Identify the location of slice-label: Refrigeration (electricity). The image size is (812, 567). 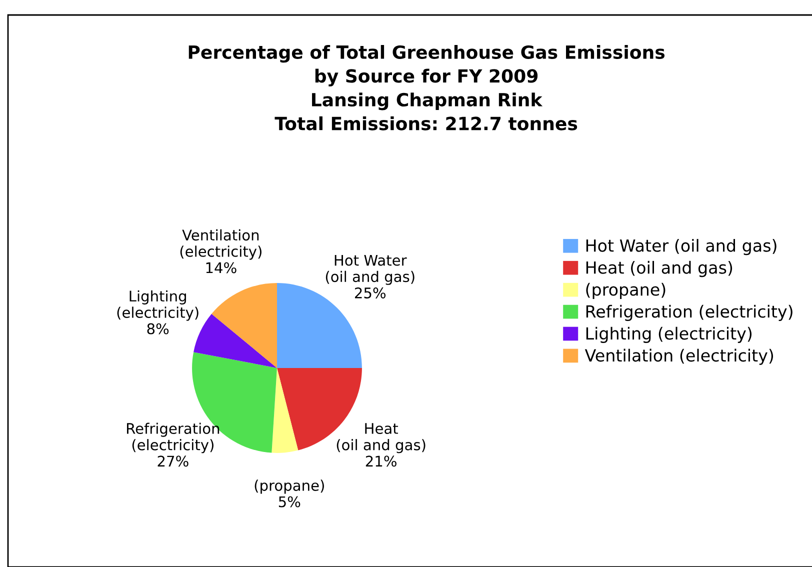
(173, 438).